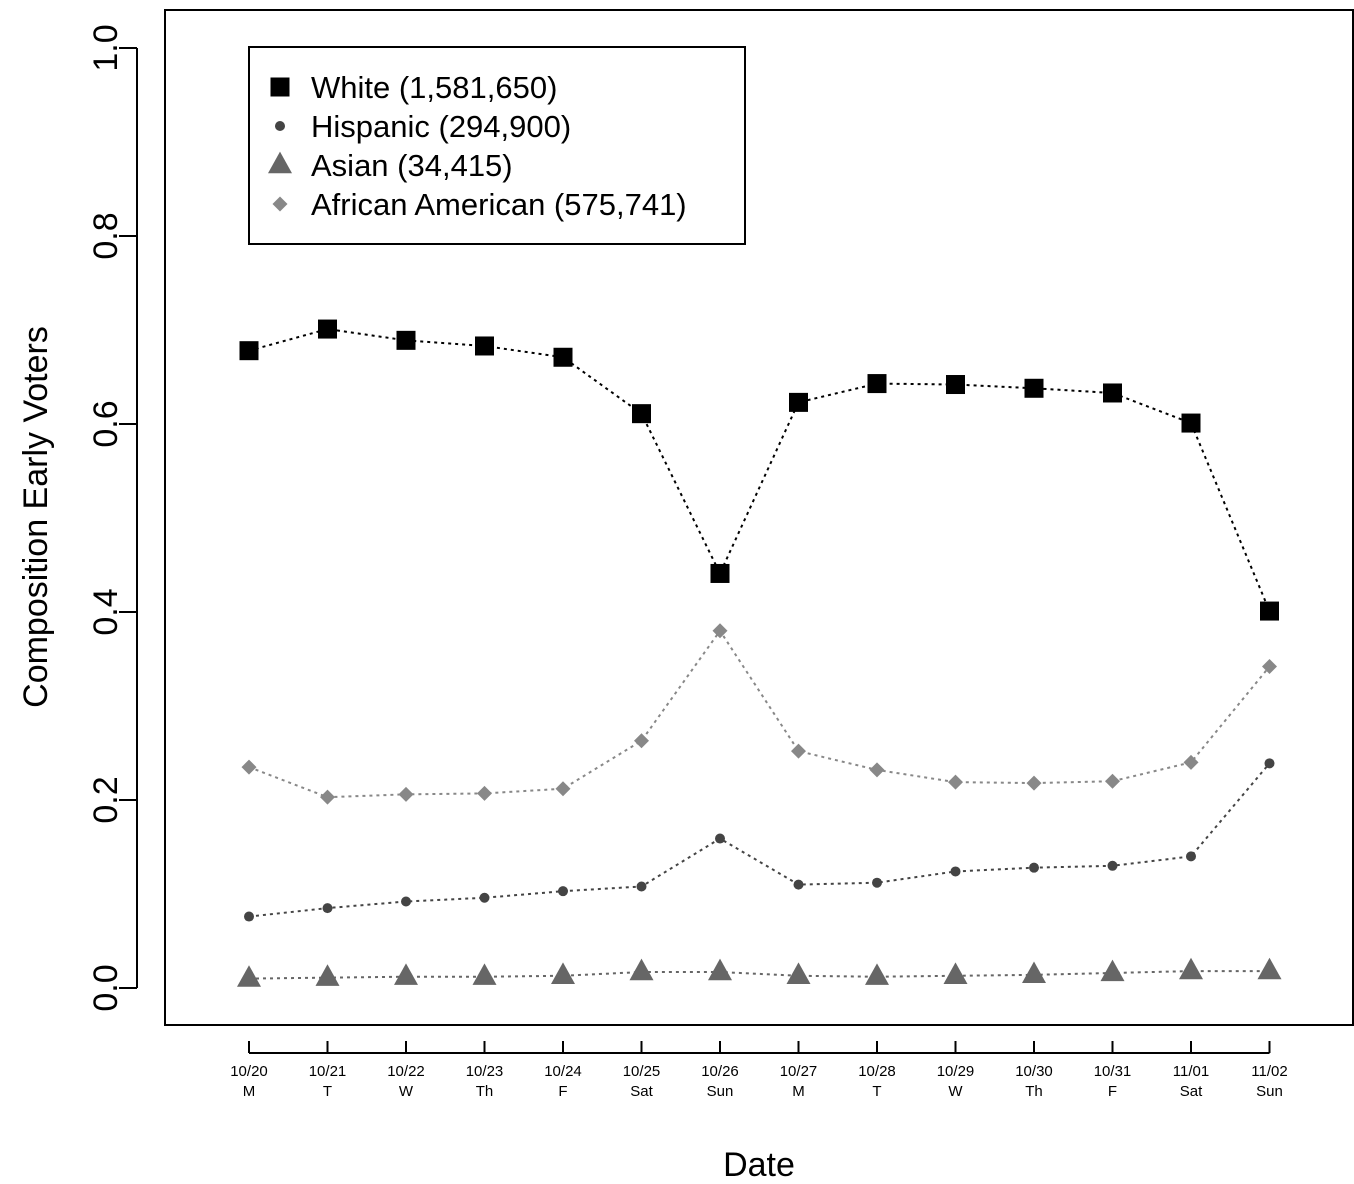 The height and width of the screenshot is (1184, 1354). I want to click on legend-label: White (1,581,650), so click(434, 87).